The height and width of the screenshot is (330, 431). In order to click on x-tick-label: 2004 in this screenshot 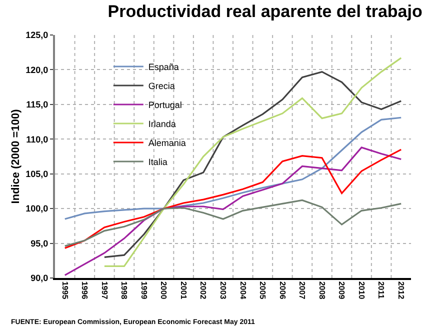, I will do `click(243, 290)`.